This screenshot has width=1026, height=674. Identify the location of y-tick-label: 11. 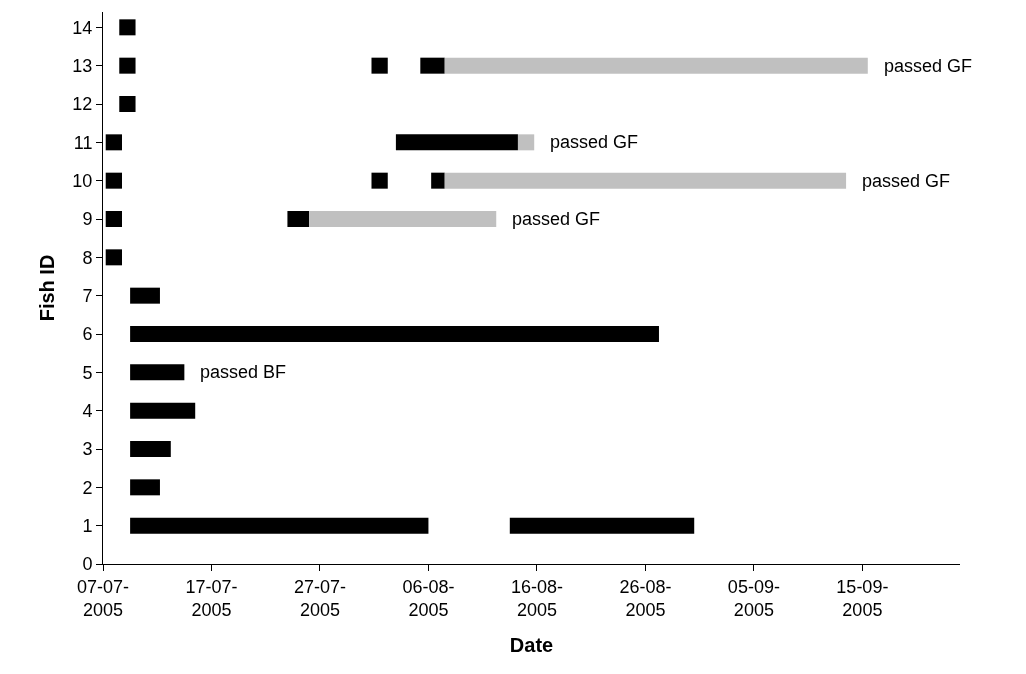
(83, 142).